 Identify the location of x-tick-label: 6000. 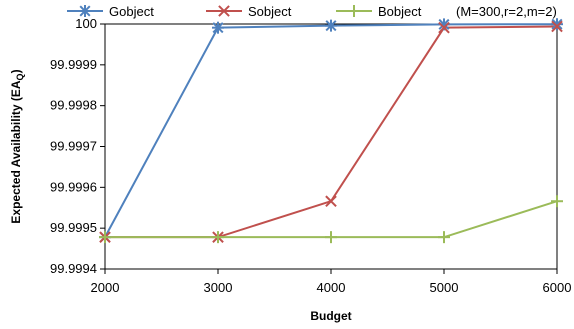
(557, 287).